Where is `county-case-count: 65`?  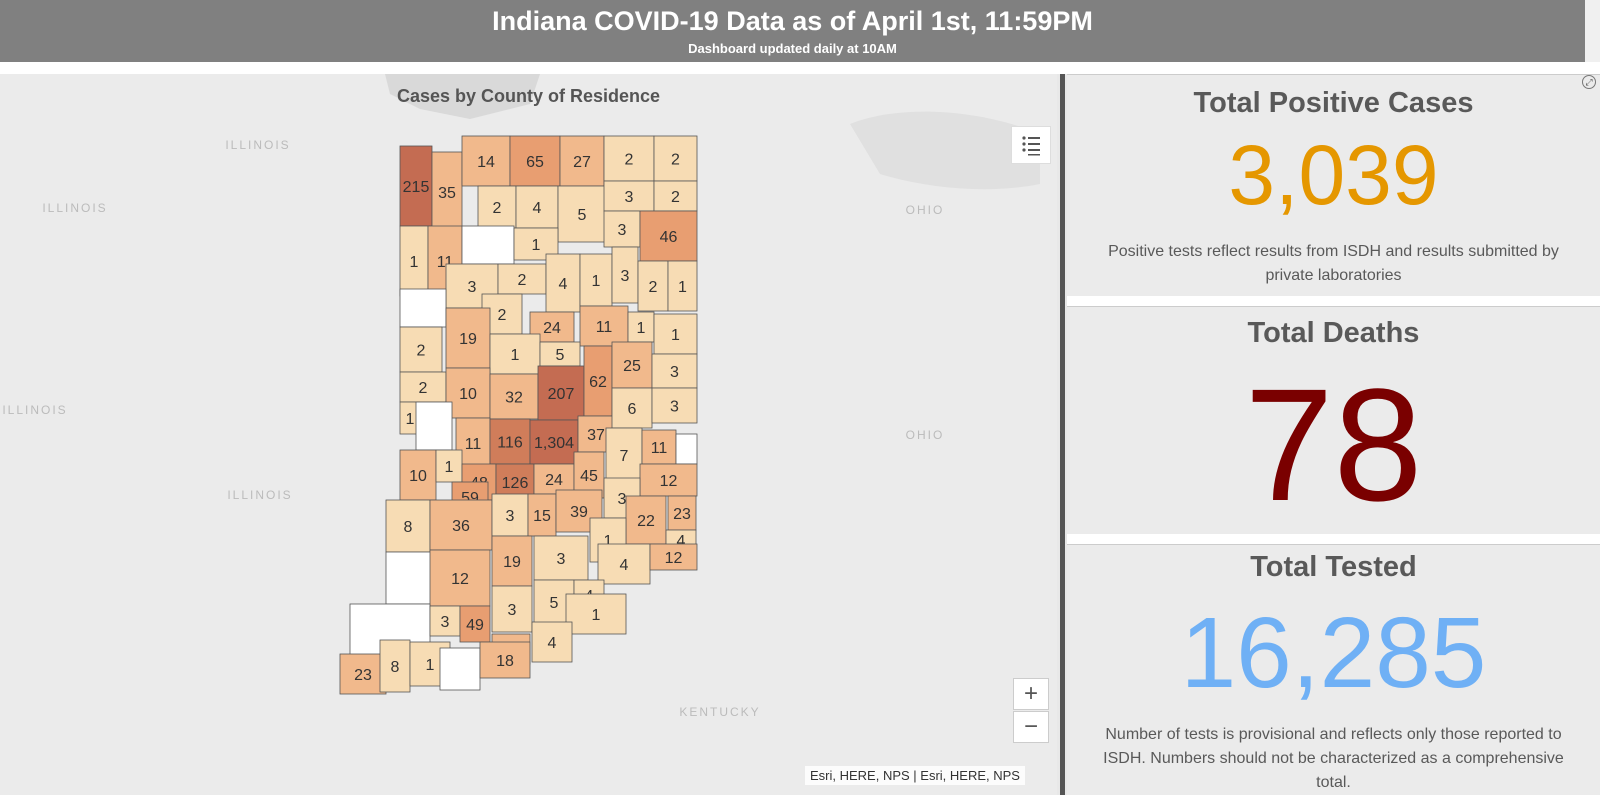 county-case-count: 65 is located at coordinates (535, 162).